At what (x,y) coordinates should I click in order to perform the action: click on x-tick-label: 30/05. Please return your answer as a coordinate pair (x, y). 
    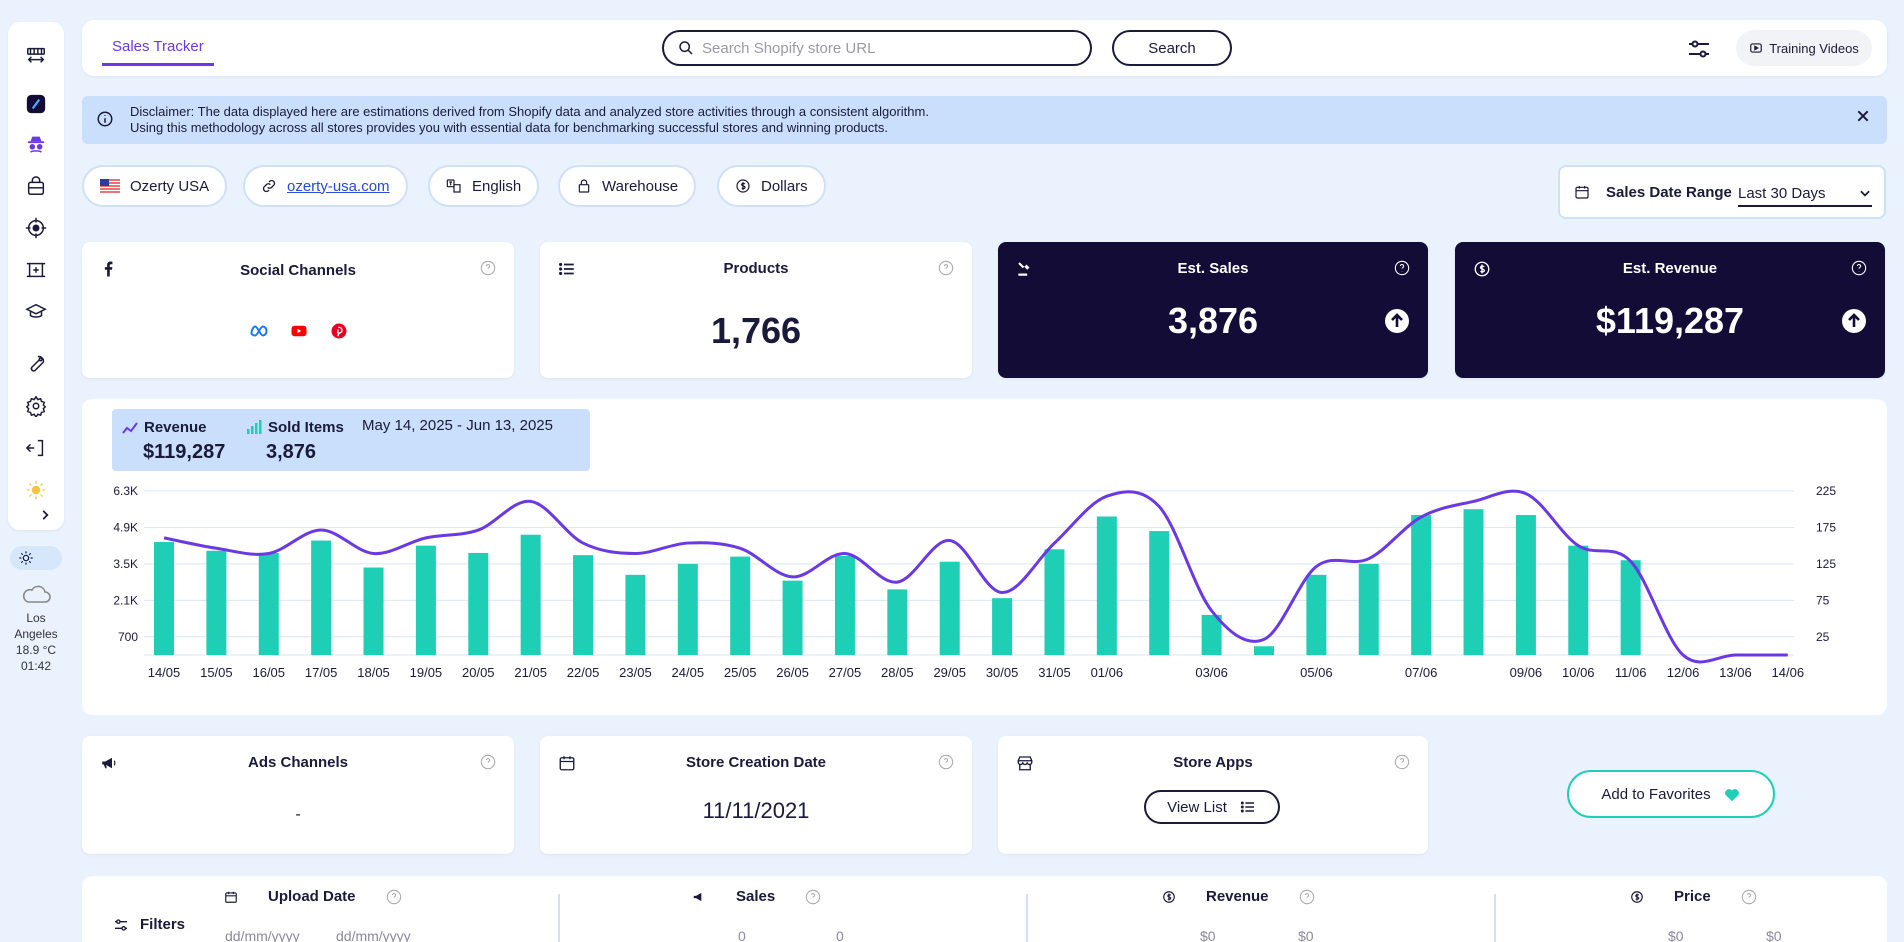
    Looking at the image, I should click on (1002, 672).